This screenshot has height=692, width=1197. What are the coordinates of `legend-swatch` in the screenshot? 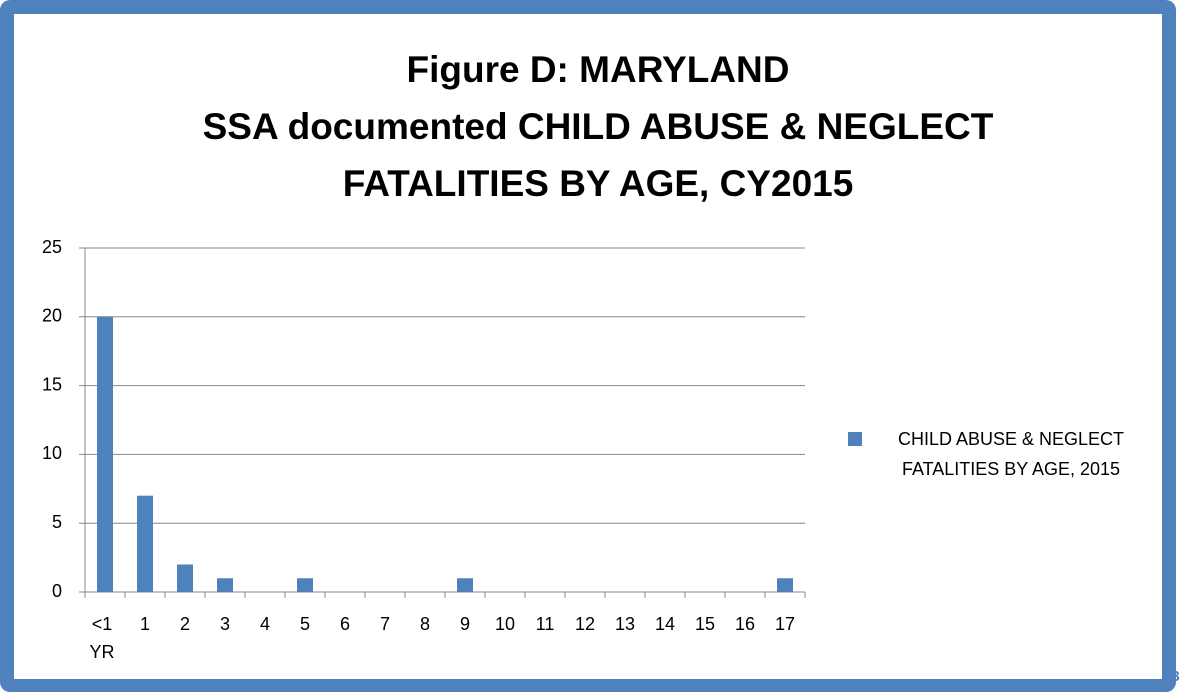 It's located at (855, 439).